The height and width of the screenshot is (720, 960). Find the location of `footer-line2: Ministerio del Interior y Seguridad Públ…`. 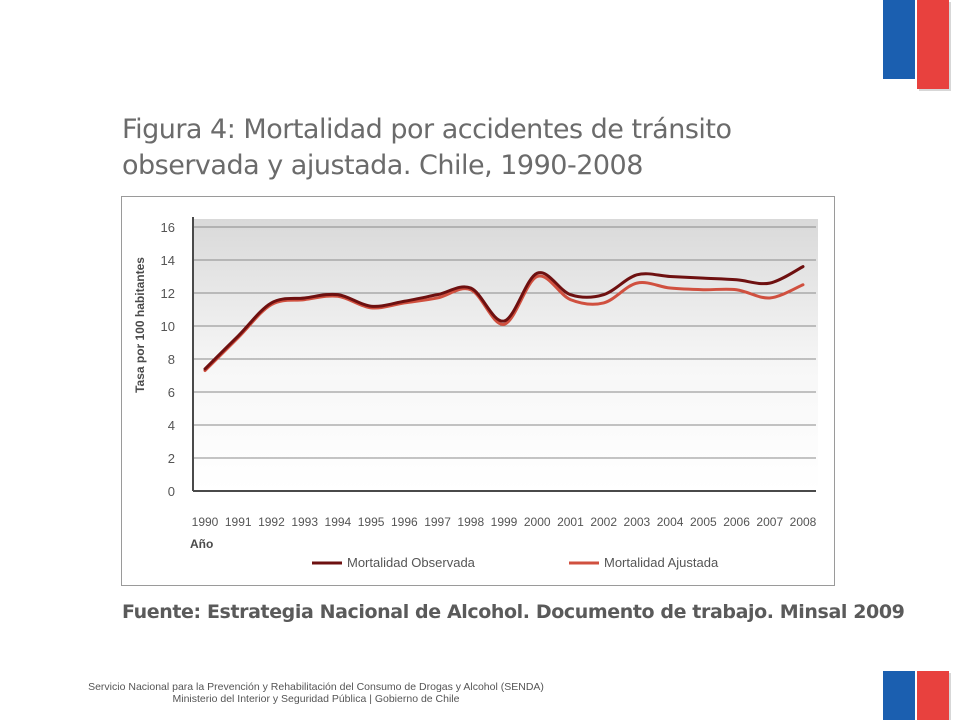

footer-line2: Ministerio del Interior y Seguridad Públ… is located at coordinates (316, 699).